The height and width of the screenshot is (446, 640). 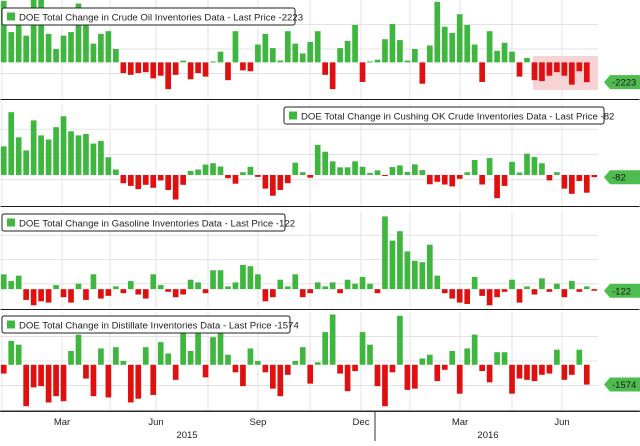 I want to click on distillate-last-price-badge: -1574, so click(x=622, y=384).